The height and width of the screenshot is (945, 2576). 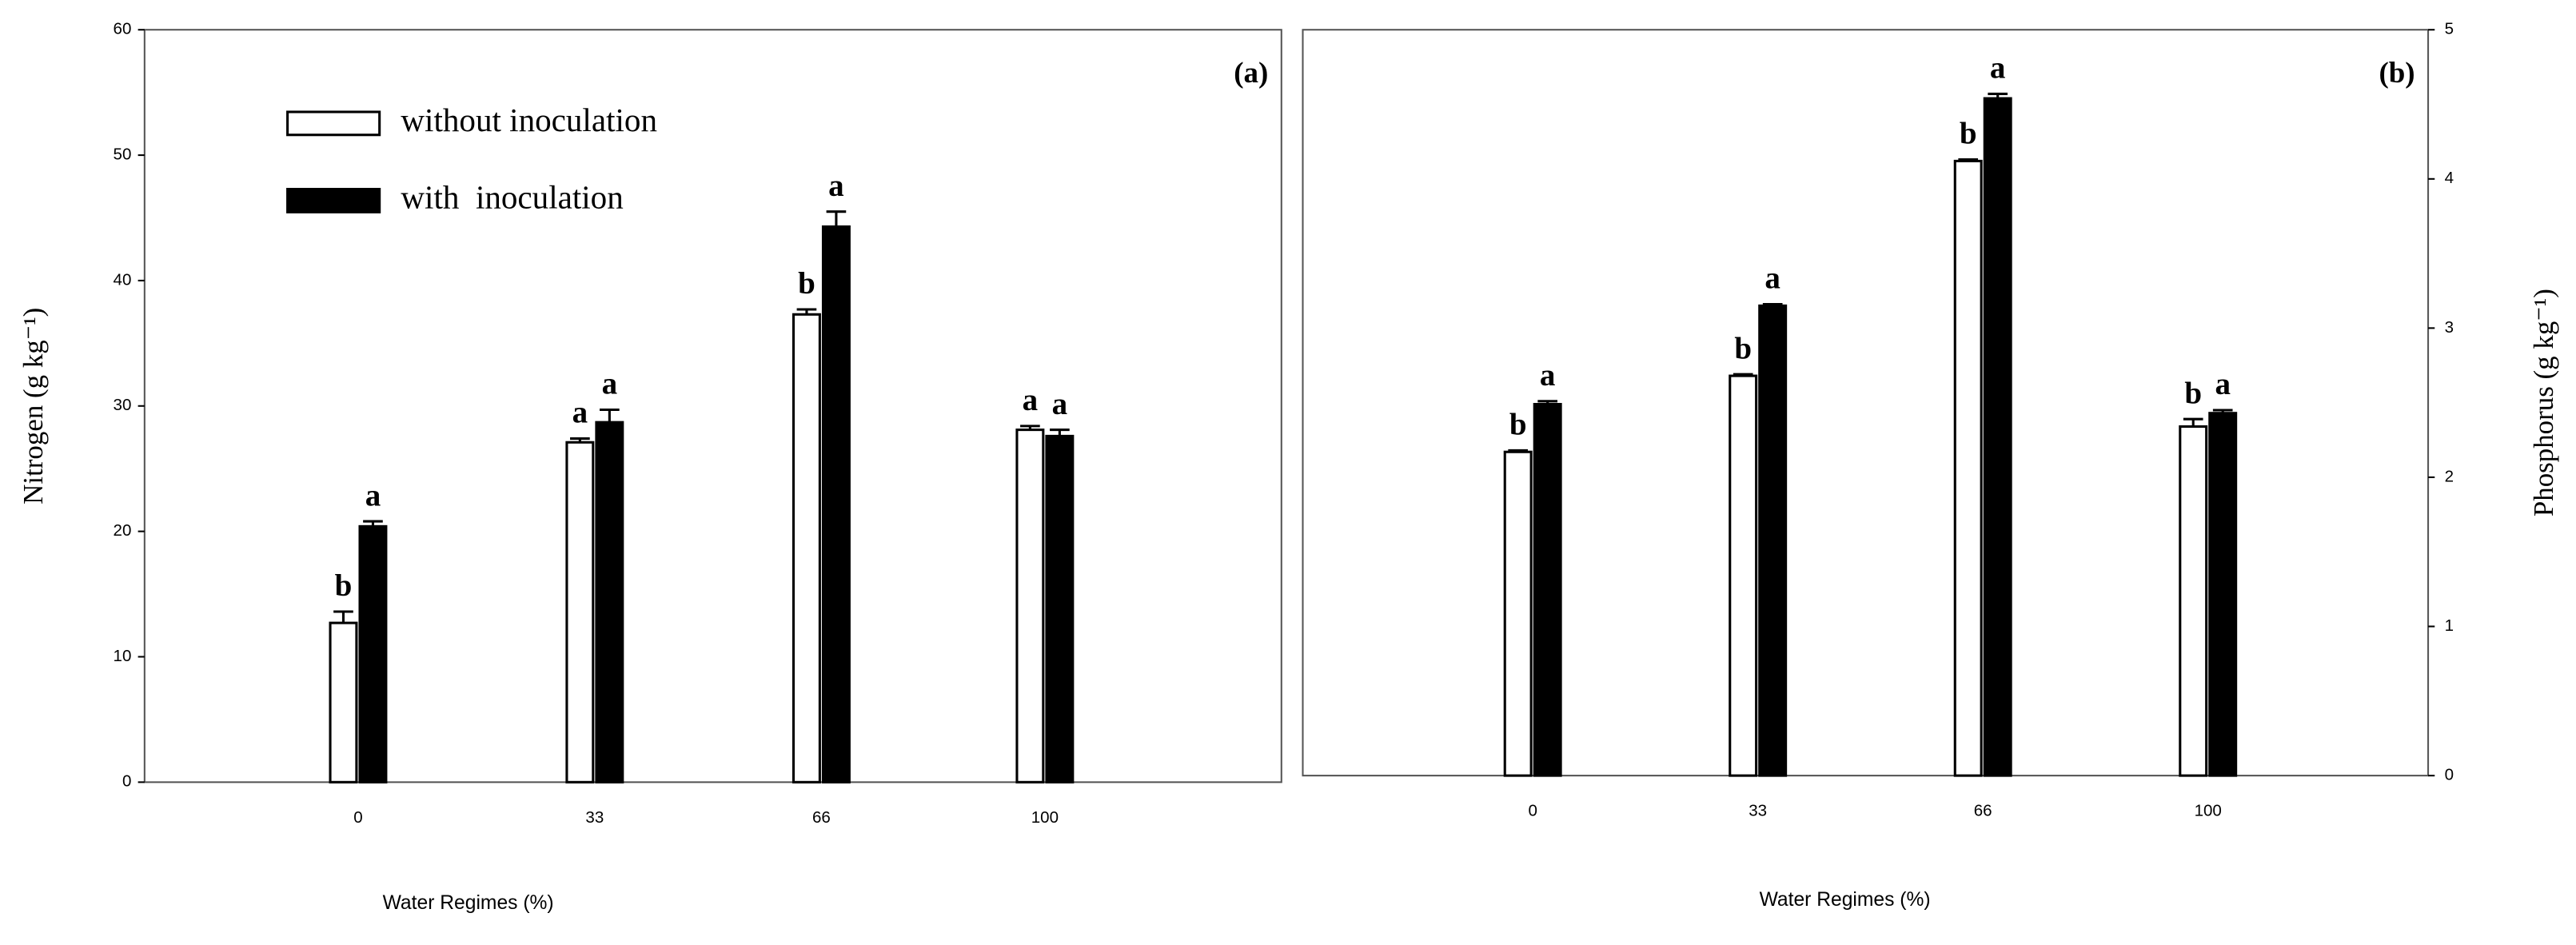 I want to click on y-tick-label: 20, so click(x=123, y=530).